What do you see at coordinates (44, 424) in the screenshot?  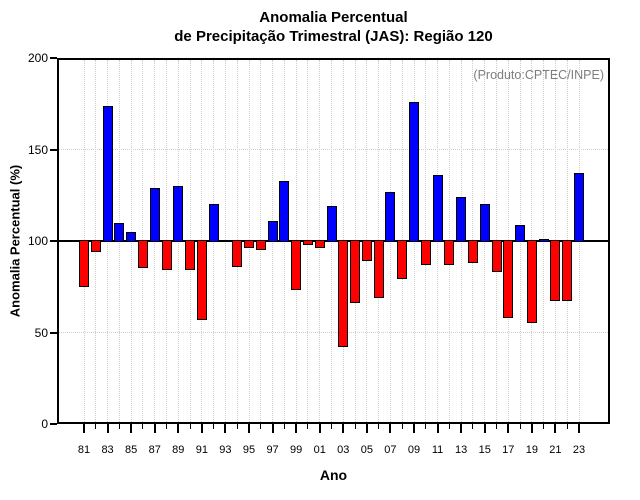 I see `y-tick-label-0: 0` at bounding box center [44, 424].